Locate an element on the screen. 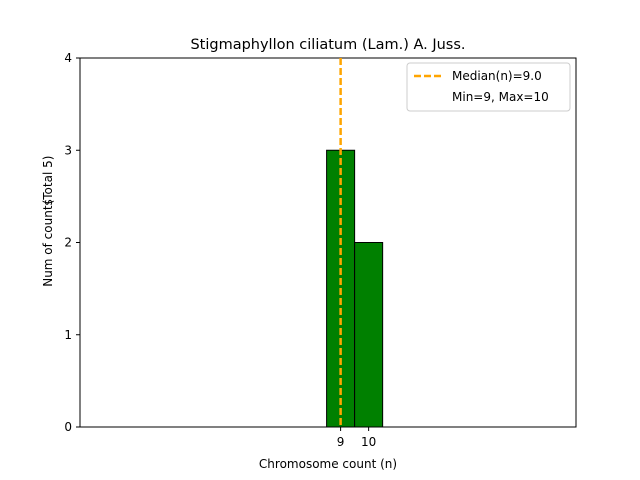 The height and width of the screenshot is (480, 640). legend: Median(n)=9.0 Min=9, Max=10 is located at coordinates (488, 87).